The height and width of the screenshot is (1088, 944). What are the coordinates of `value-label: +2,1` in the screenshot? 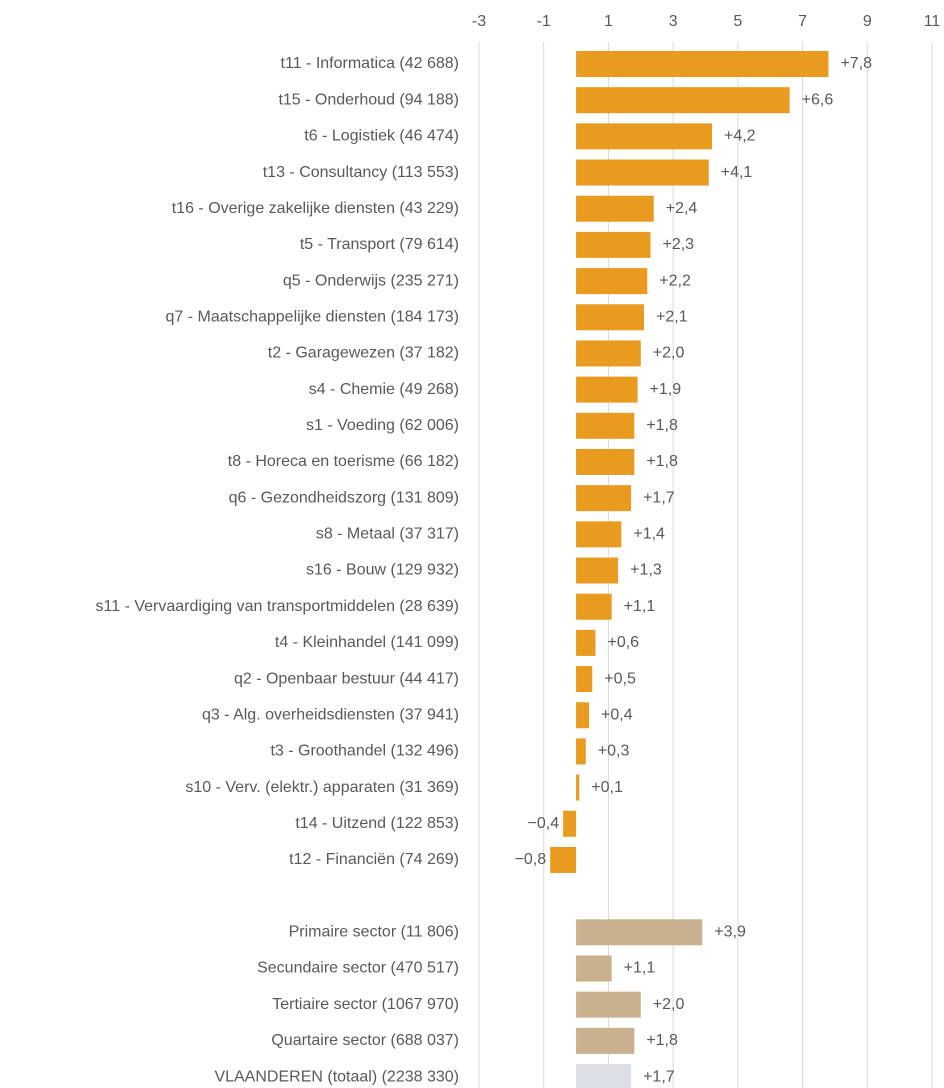 It's located at (672, 316).